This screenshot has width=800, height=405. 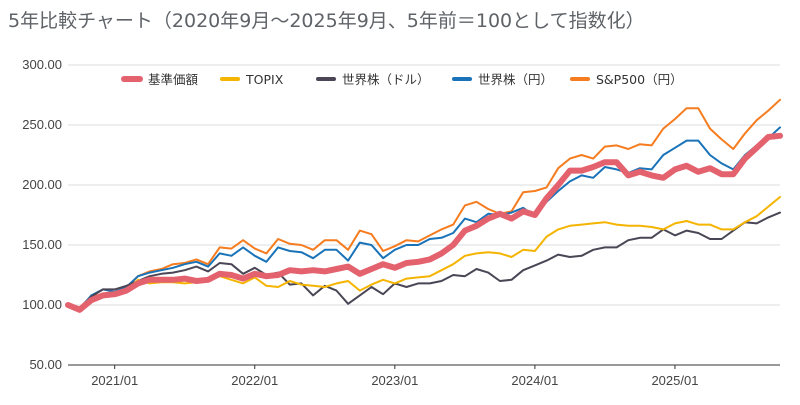 What do you see at coordinates (42, 184) in the screenshot?
I see `y-tick-label: 200.00` at bounding box center [42, 184].